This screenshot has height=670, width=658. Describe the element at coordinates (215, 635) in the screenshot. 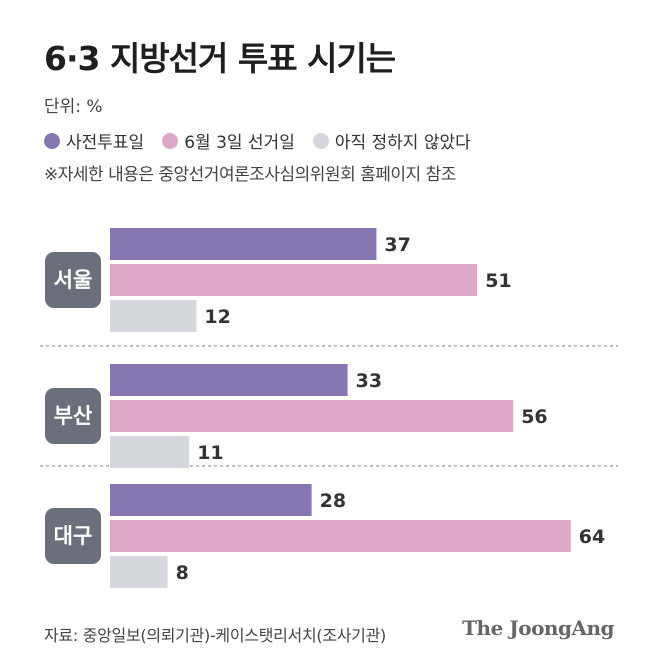

I see `source-credit: 자료: 중앙일보(의뢰기관)-케이스탯리서치(조사기관)` at that location.